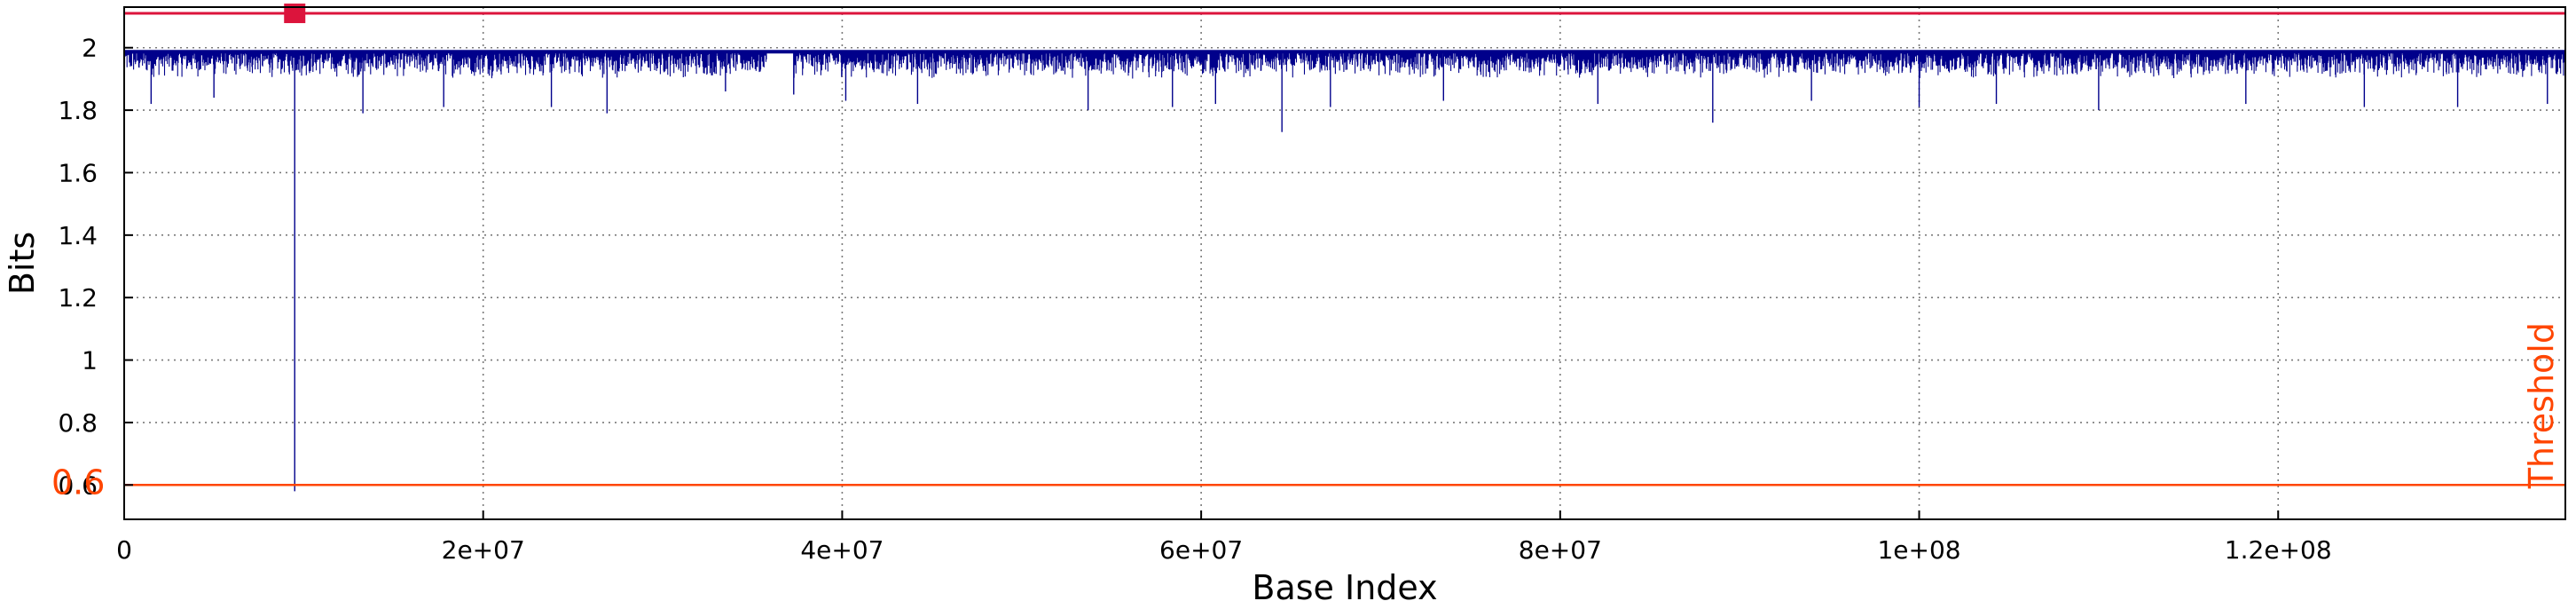  What do you see at coordinates (90, 48) in the screenshot?
I see `y-tick-label: 2` at bounding box center [90, 48].